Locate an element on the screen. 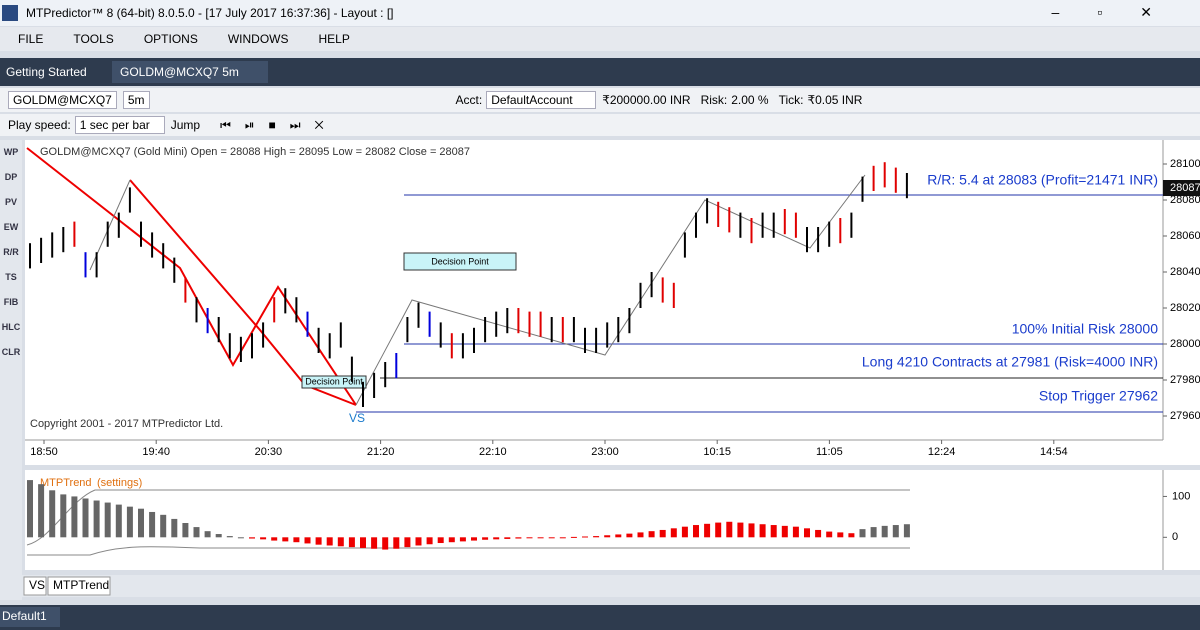 This screenshot has width=1200, height=630. side-tools: WP DP PV EW R/R TS FIB HLC CLR is located at coordinates (11, 370).